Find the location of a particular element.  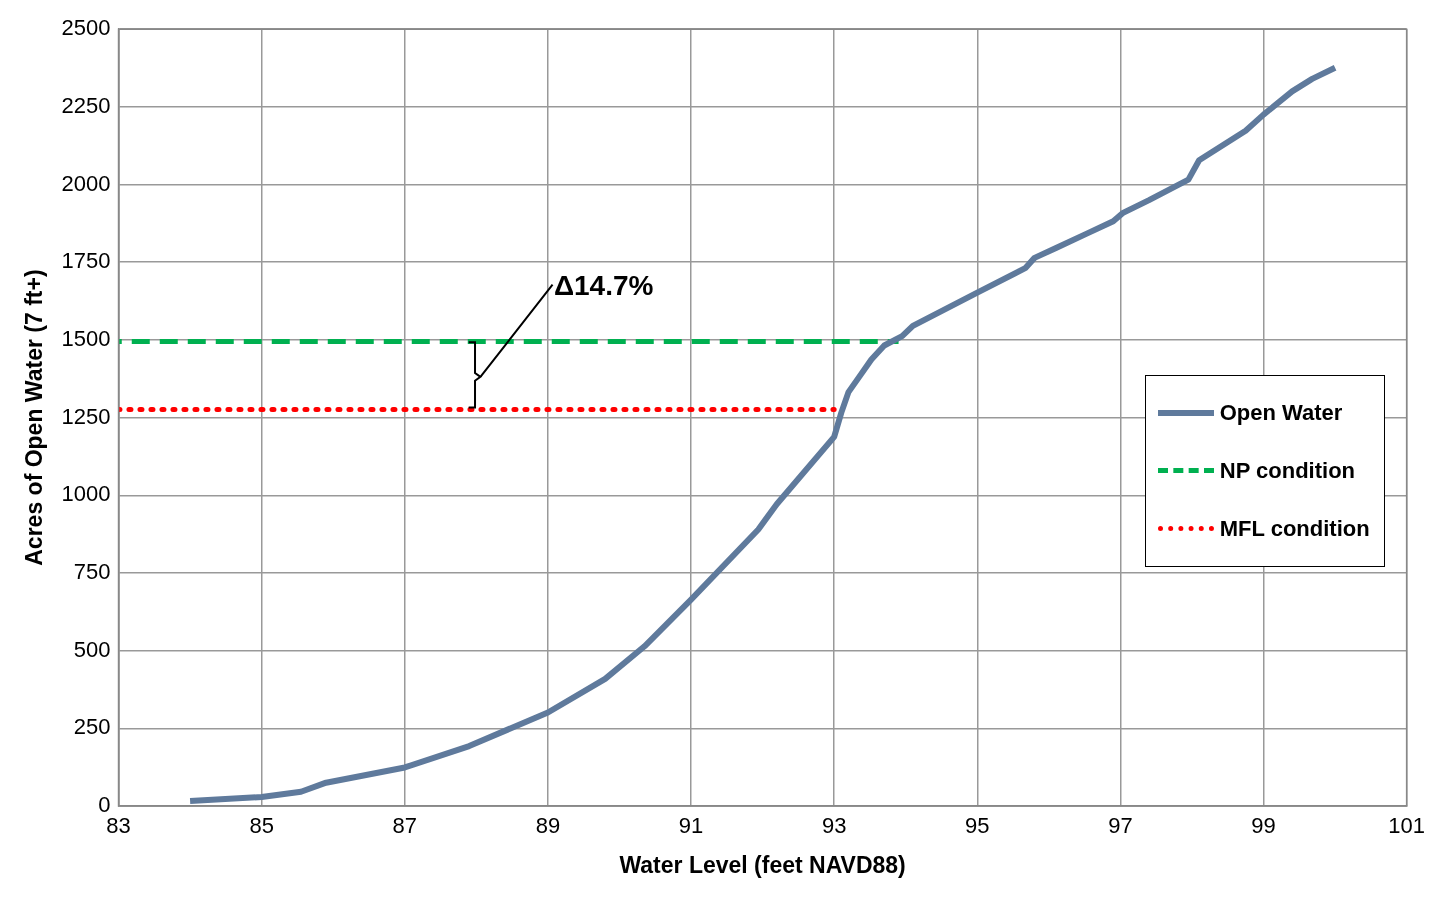

y-axis-title: Acres of Open Water (7 ft+) is located at coordinates (34, 417).